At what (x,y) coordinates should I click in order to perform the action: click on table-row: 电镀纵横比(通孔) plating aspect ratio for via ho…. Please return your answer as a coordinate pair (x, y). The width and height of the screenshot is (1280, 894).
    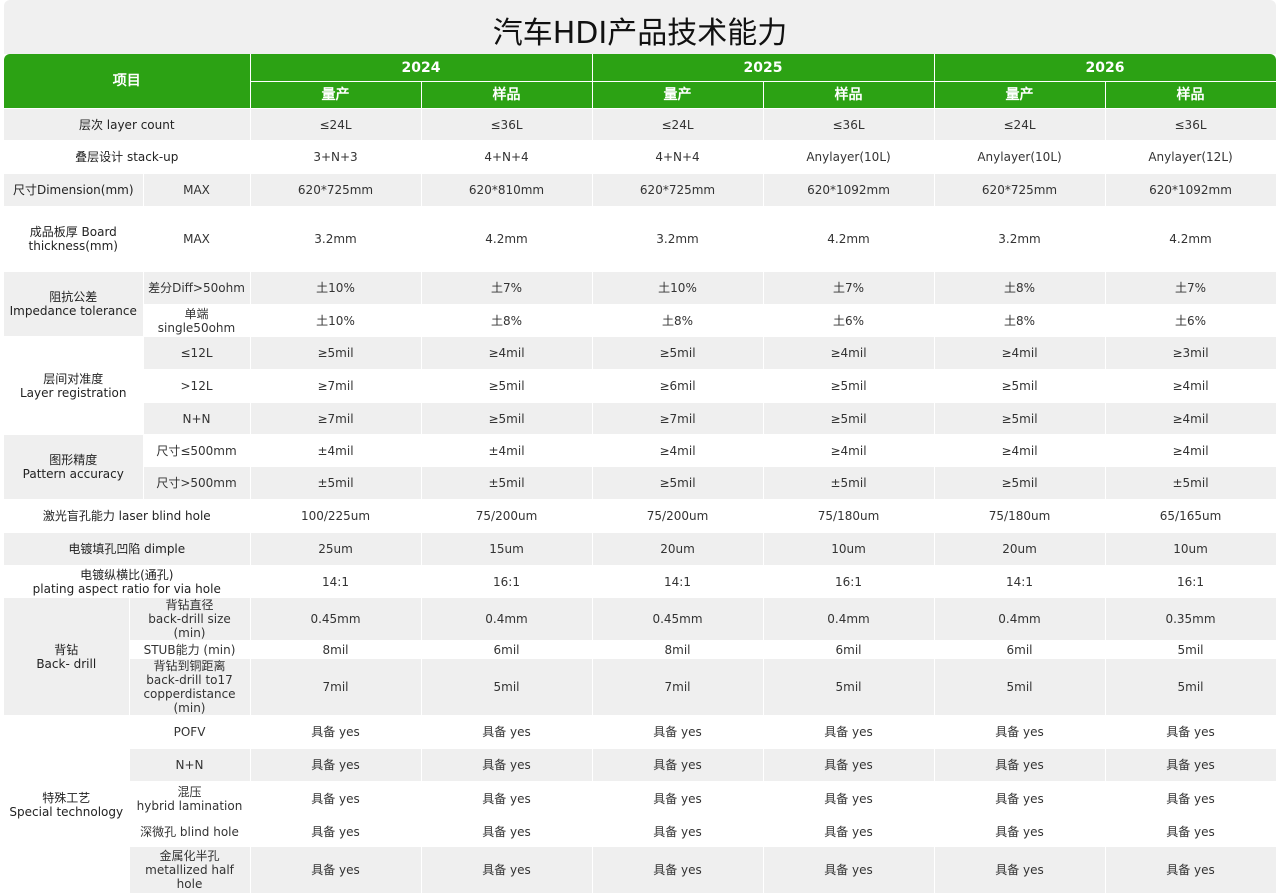
    Looking at the image, I should click on (640, 581).